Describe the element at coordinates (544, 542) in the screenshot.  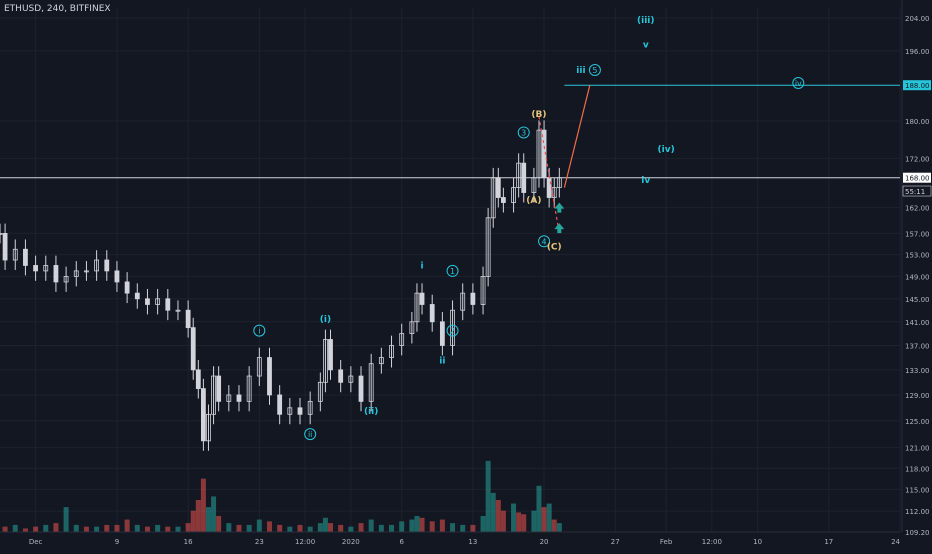
I see `x-tick-label: 20` at that location.